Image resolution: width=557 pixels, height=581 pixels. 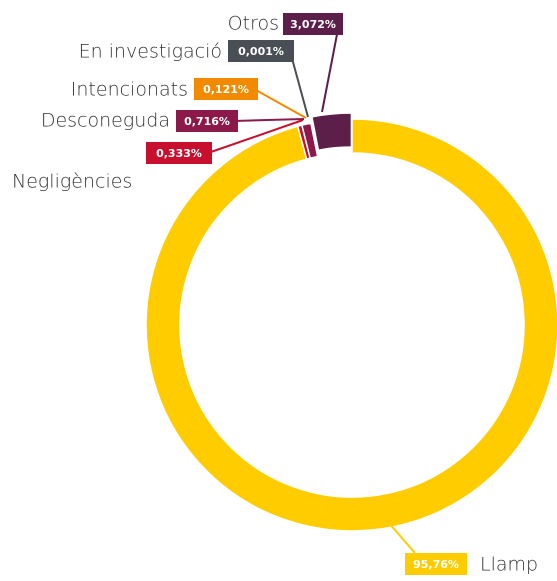 I want to click on category-label: En investigació, so click(x=150, y=52).